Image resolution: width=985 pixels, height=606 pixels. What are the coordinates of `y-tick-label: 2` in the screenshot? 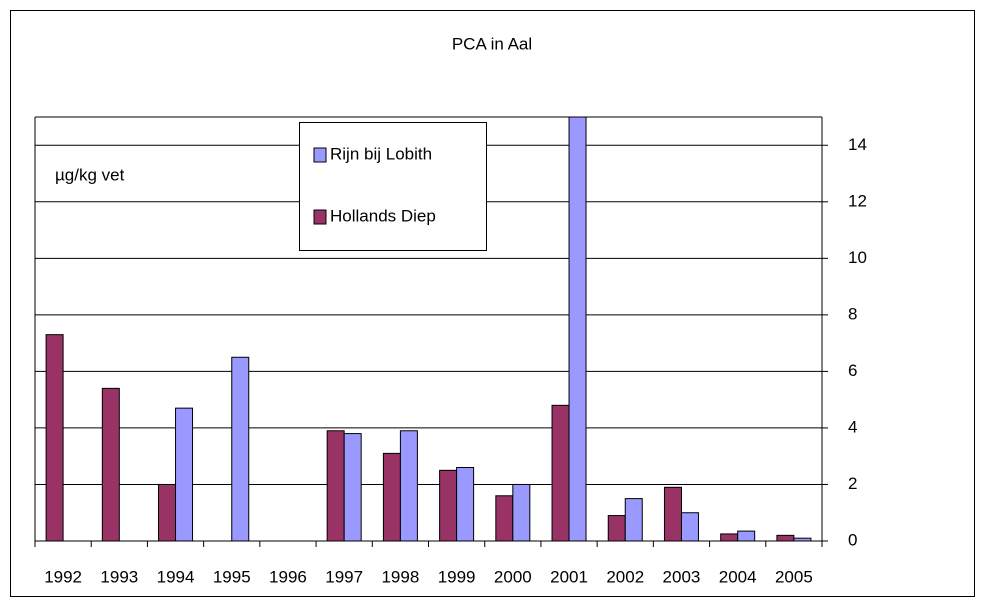 It's located at (852, 483).